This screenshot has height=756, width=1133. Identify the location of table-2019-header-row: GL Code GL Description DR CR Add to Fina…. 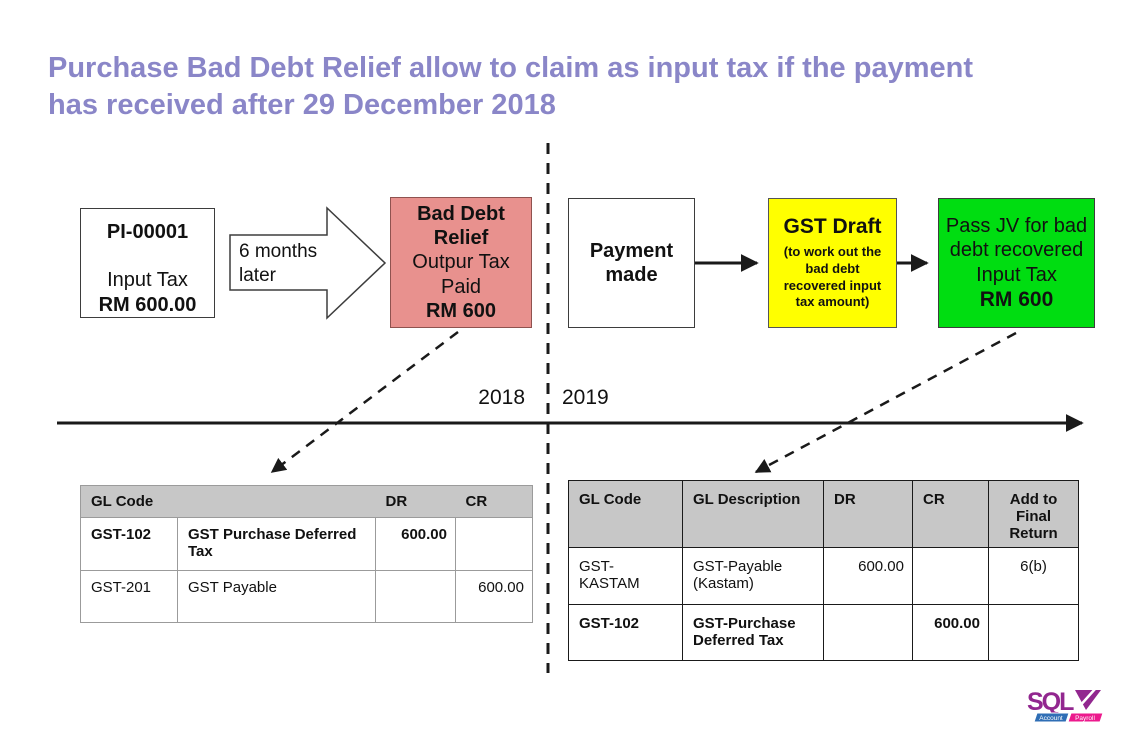
(823, 514).